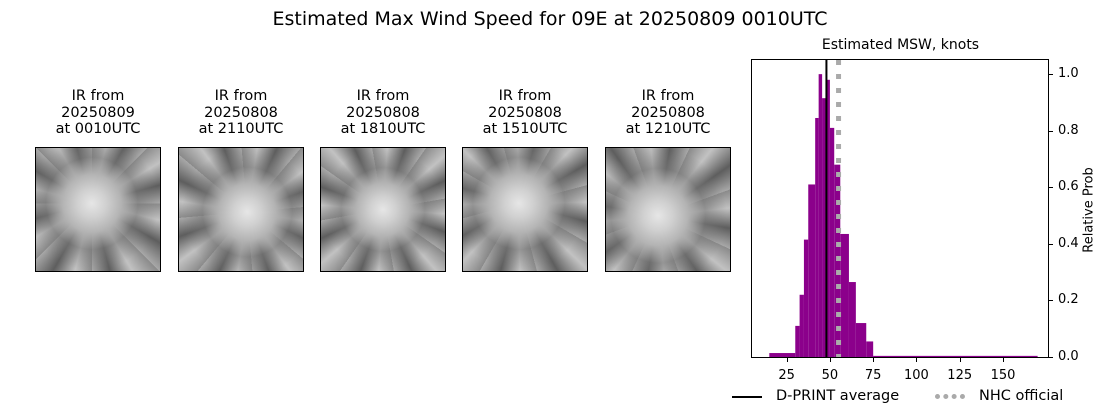 This screenshot has width=1100, height=409. I want to click on x-tick-label: 150, so click(1003, 375).